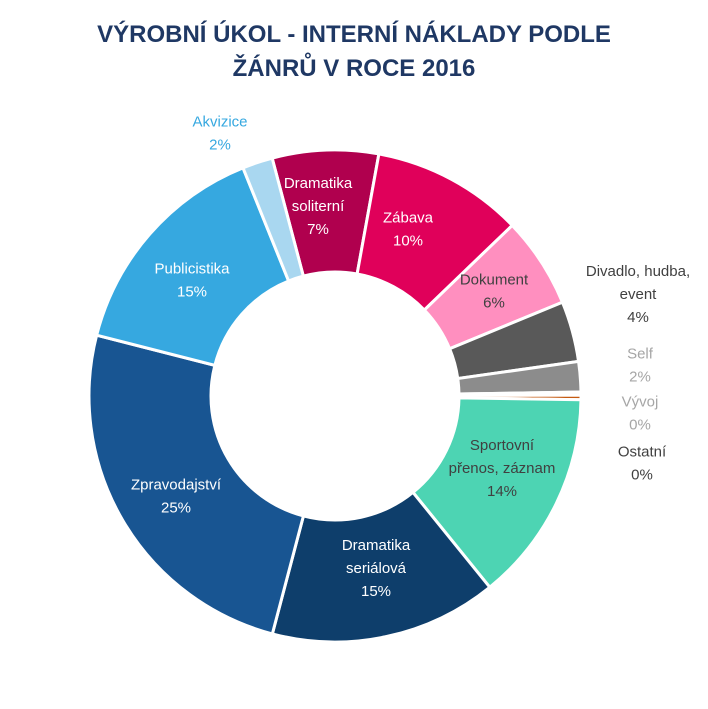 Image resolution: width=708 pixels, height=709 pixels. What do you see at coordinates (219, 121) in the screenshot?
I see `slice-label-akvizice-line-1: Akvizice` at bounding box center [219, 121].